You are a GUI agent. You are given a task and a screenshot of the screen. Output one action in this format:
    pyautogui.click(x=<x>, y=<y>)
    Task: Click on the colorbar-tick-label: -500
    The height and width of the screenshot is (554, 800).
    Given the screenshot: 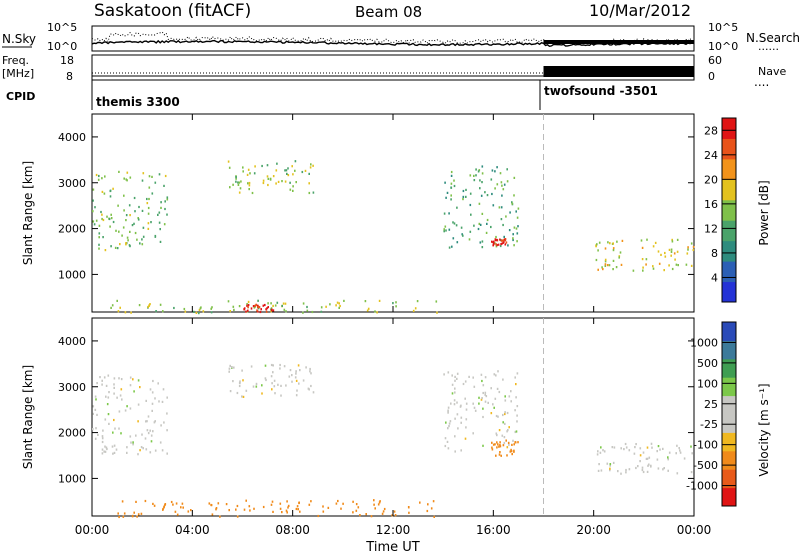 What is the action you would take?
    pyautogui.click(x=705, y=465)
    